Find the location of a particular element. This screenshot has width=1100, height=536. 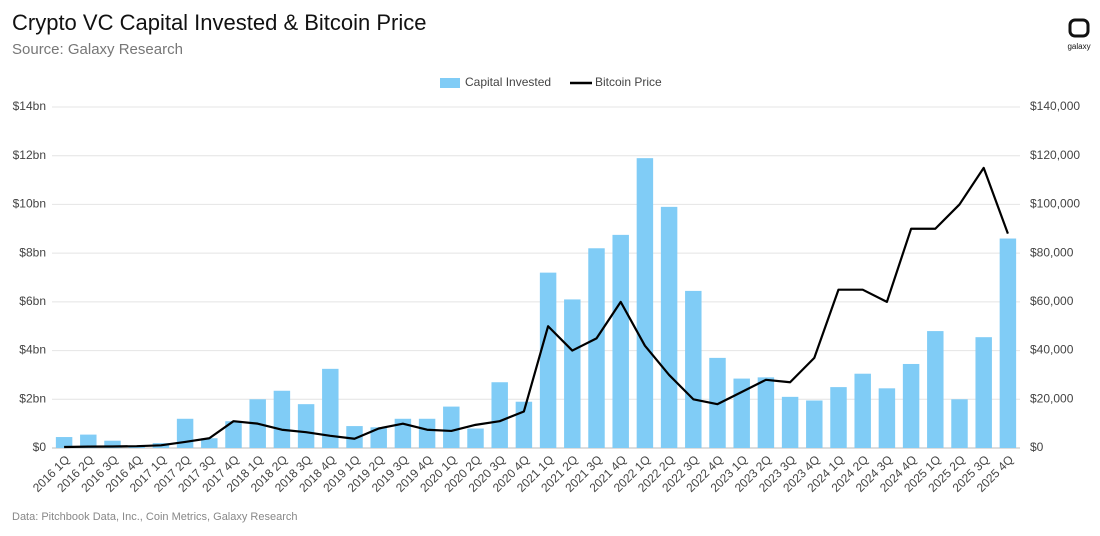

y2-tick-label: $0 is located at coordinates (1037, 447).